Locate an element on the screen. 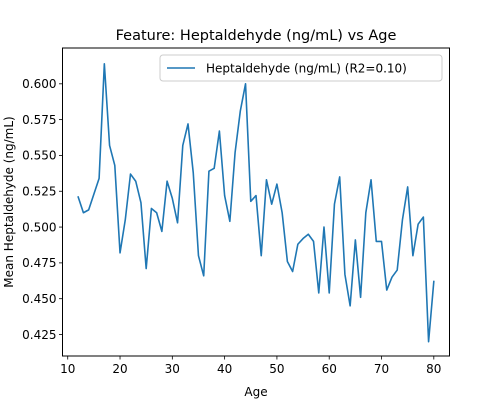  y-tick-label: 0.575 is located at coordinates (39, 120).